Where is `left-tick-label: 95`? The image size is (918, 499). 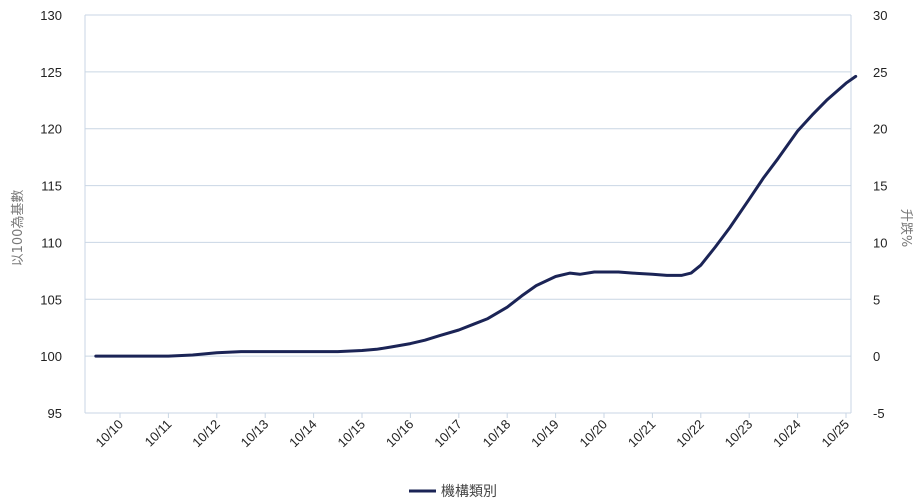 left-tick-label: 95 is located at coordinates (55, 413).